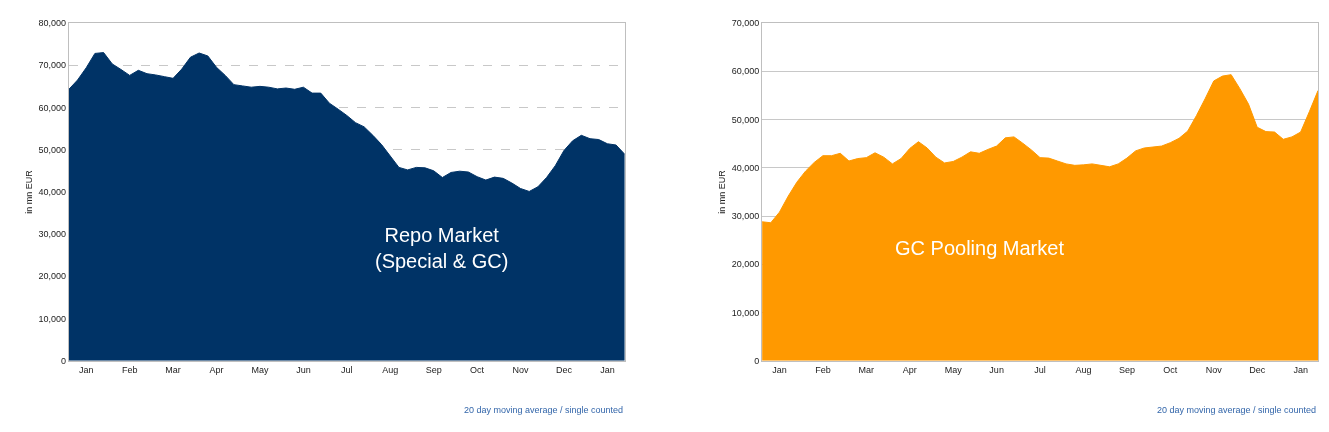 The width and height of the screenshot is (1329, 432). Describe the element at coordinates (52, 23) in the screenshot. I see `y-tick-label: 80,000` at that location.